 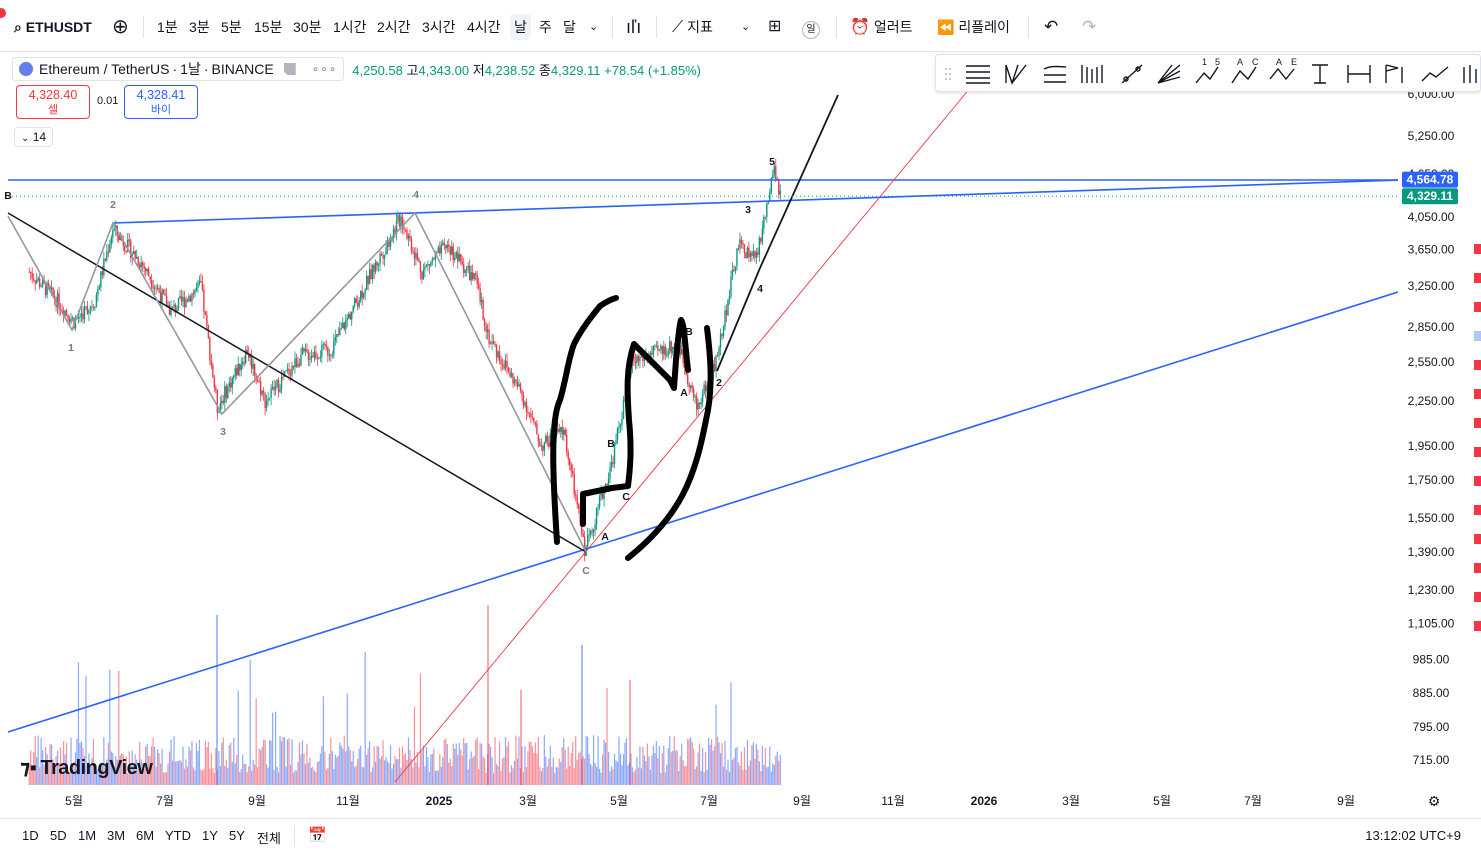 I want to click on pitchfork-tool-icon, so click(x=1016, y=75).